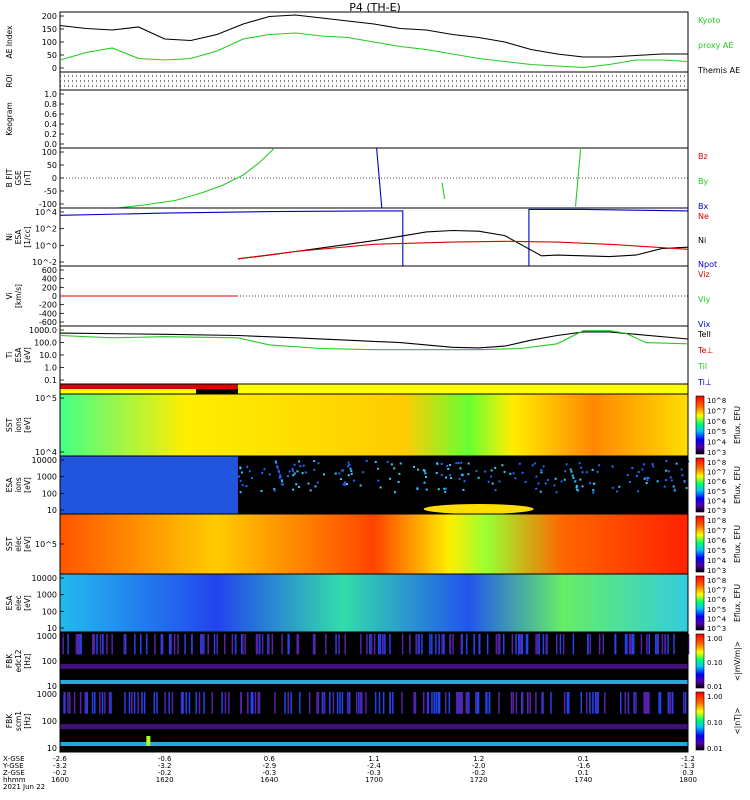 This screenshot has width=750, height=800. What do you see at coordinates (18, 296) in the screenshot?
I see `y-axis-label: [km/s]` at bounding box center [18, 296].